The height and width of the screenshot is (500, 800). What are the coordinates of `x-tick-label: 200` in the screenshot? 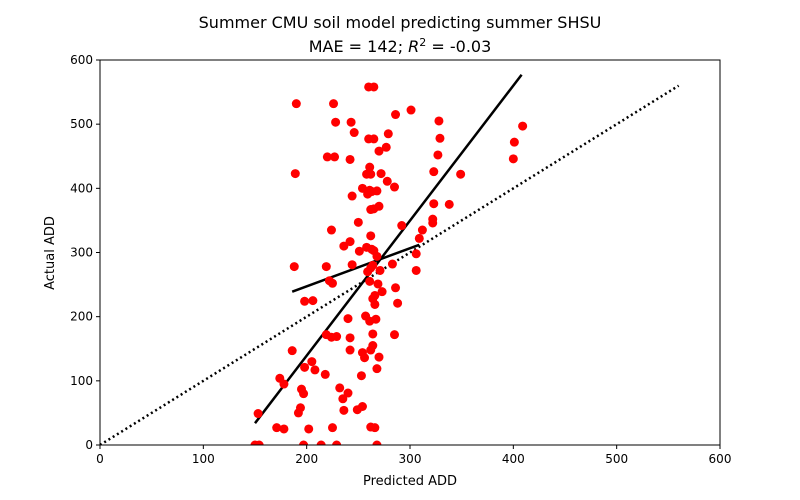 It's located at (306, 459).